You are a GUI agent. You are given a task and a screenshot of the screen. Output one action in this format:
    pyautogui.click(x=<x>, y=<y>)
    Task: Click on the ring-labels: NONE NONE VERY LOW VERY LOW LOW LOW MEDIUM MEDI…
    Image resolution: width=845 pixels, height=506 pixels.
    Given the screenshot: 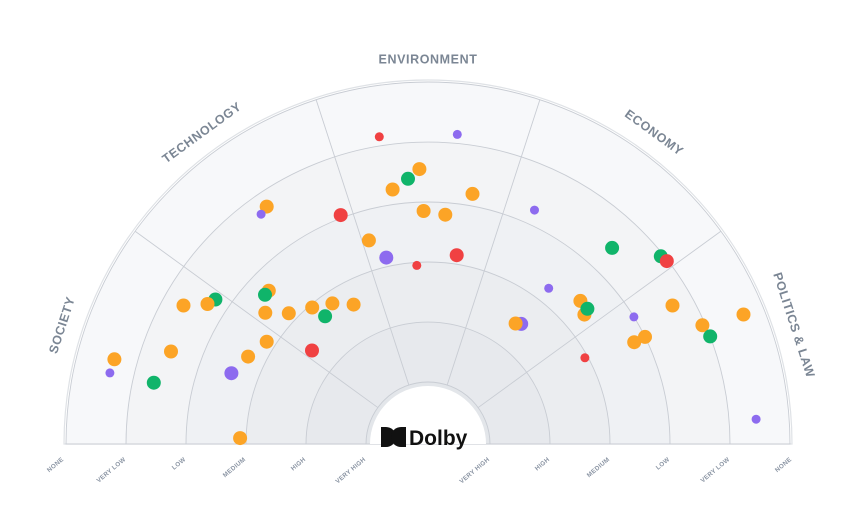 What is the action you would take?
    pyautogui.click(x=419, y=470)
    